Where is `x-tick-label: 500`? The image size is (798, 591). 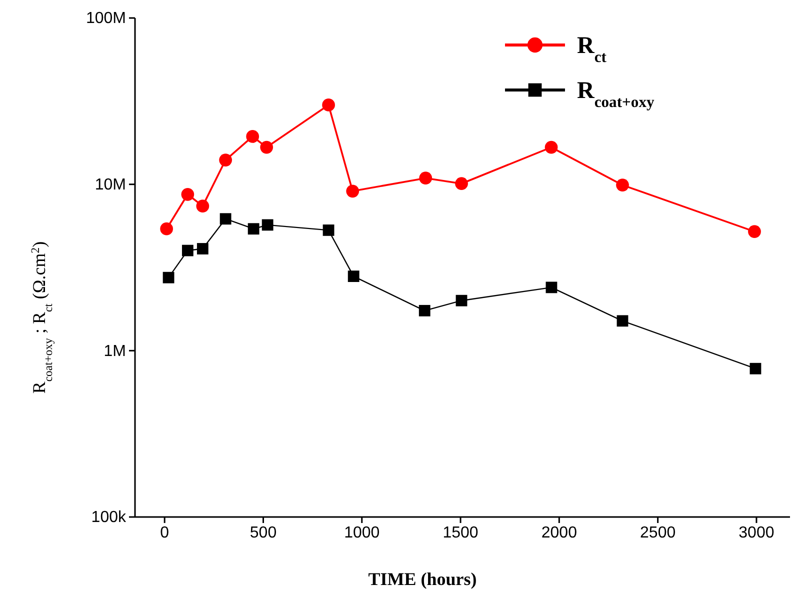
x-tick-label: 500 is located at coordinates (263, 533).